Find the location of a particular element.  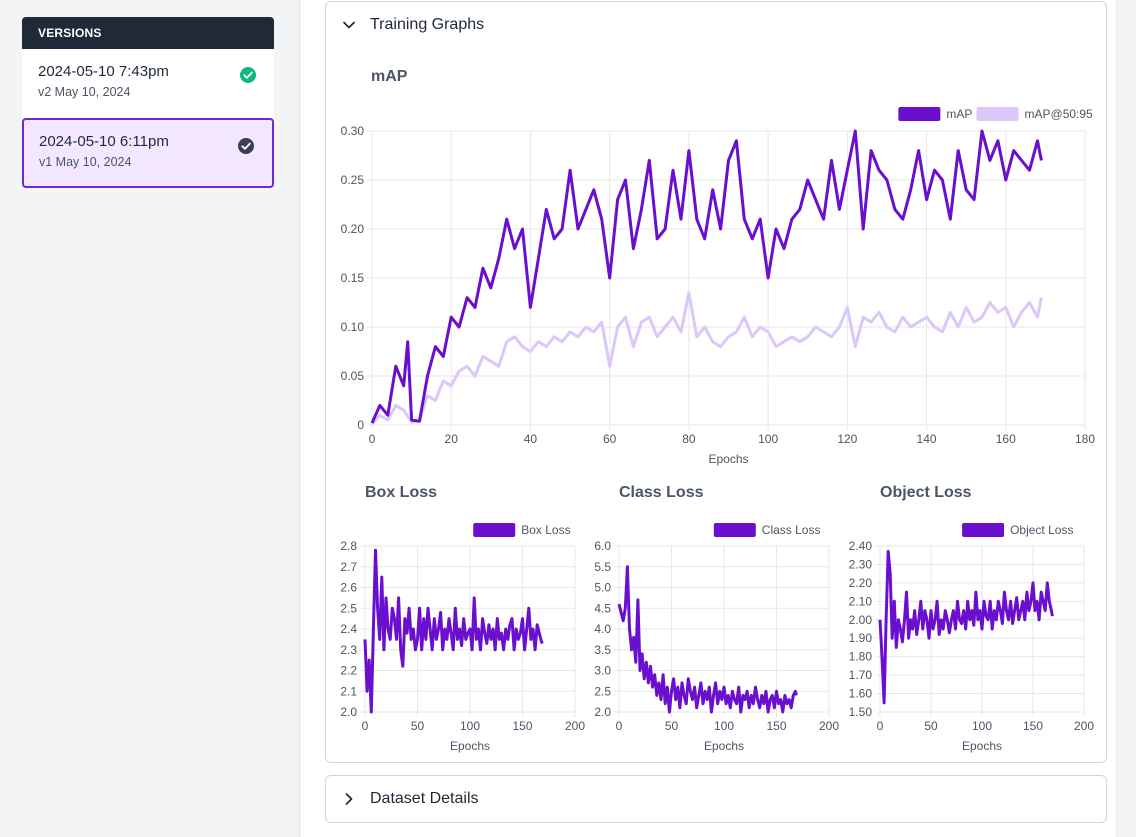

legend-label: Box Loss is located at coordinates (545, 530).